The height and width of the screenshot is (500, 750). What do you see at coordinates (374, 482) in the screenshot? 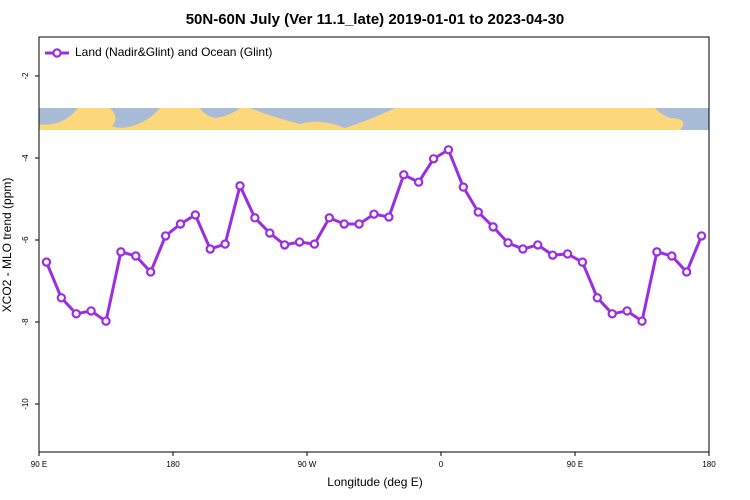
I see `x-axis-label: Longitude (deg E)` at bounding box center [374, 482].